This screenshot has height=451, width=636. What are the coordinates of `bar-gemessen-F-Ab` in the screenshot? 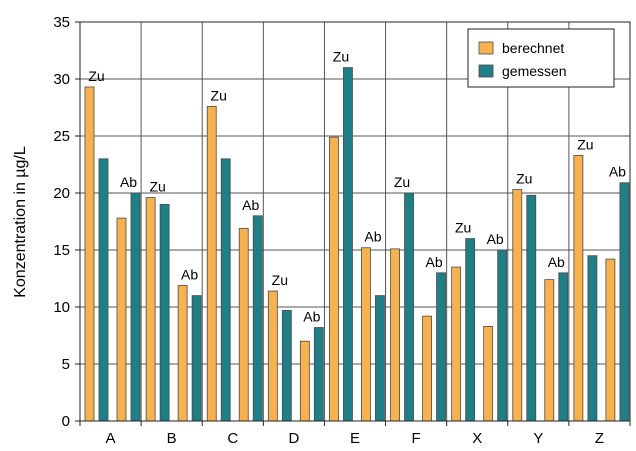 It's located at (441, 347).